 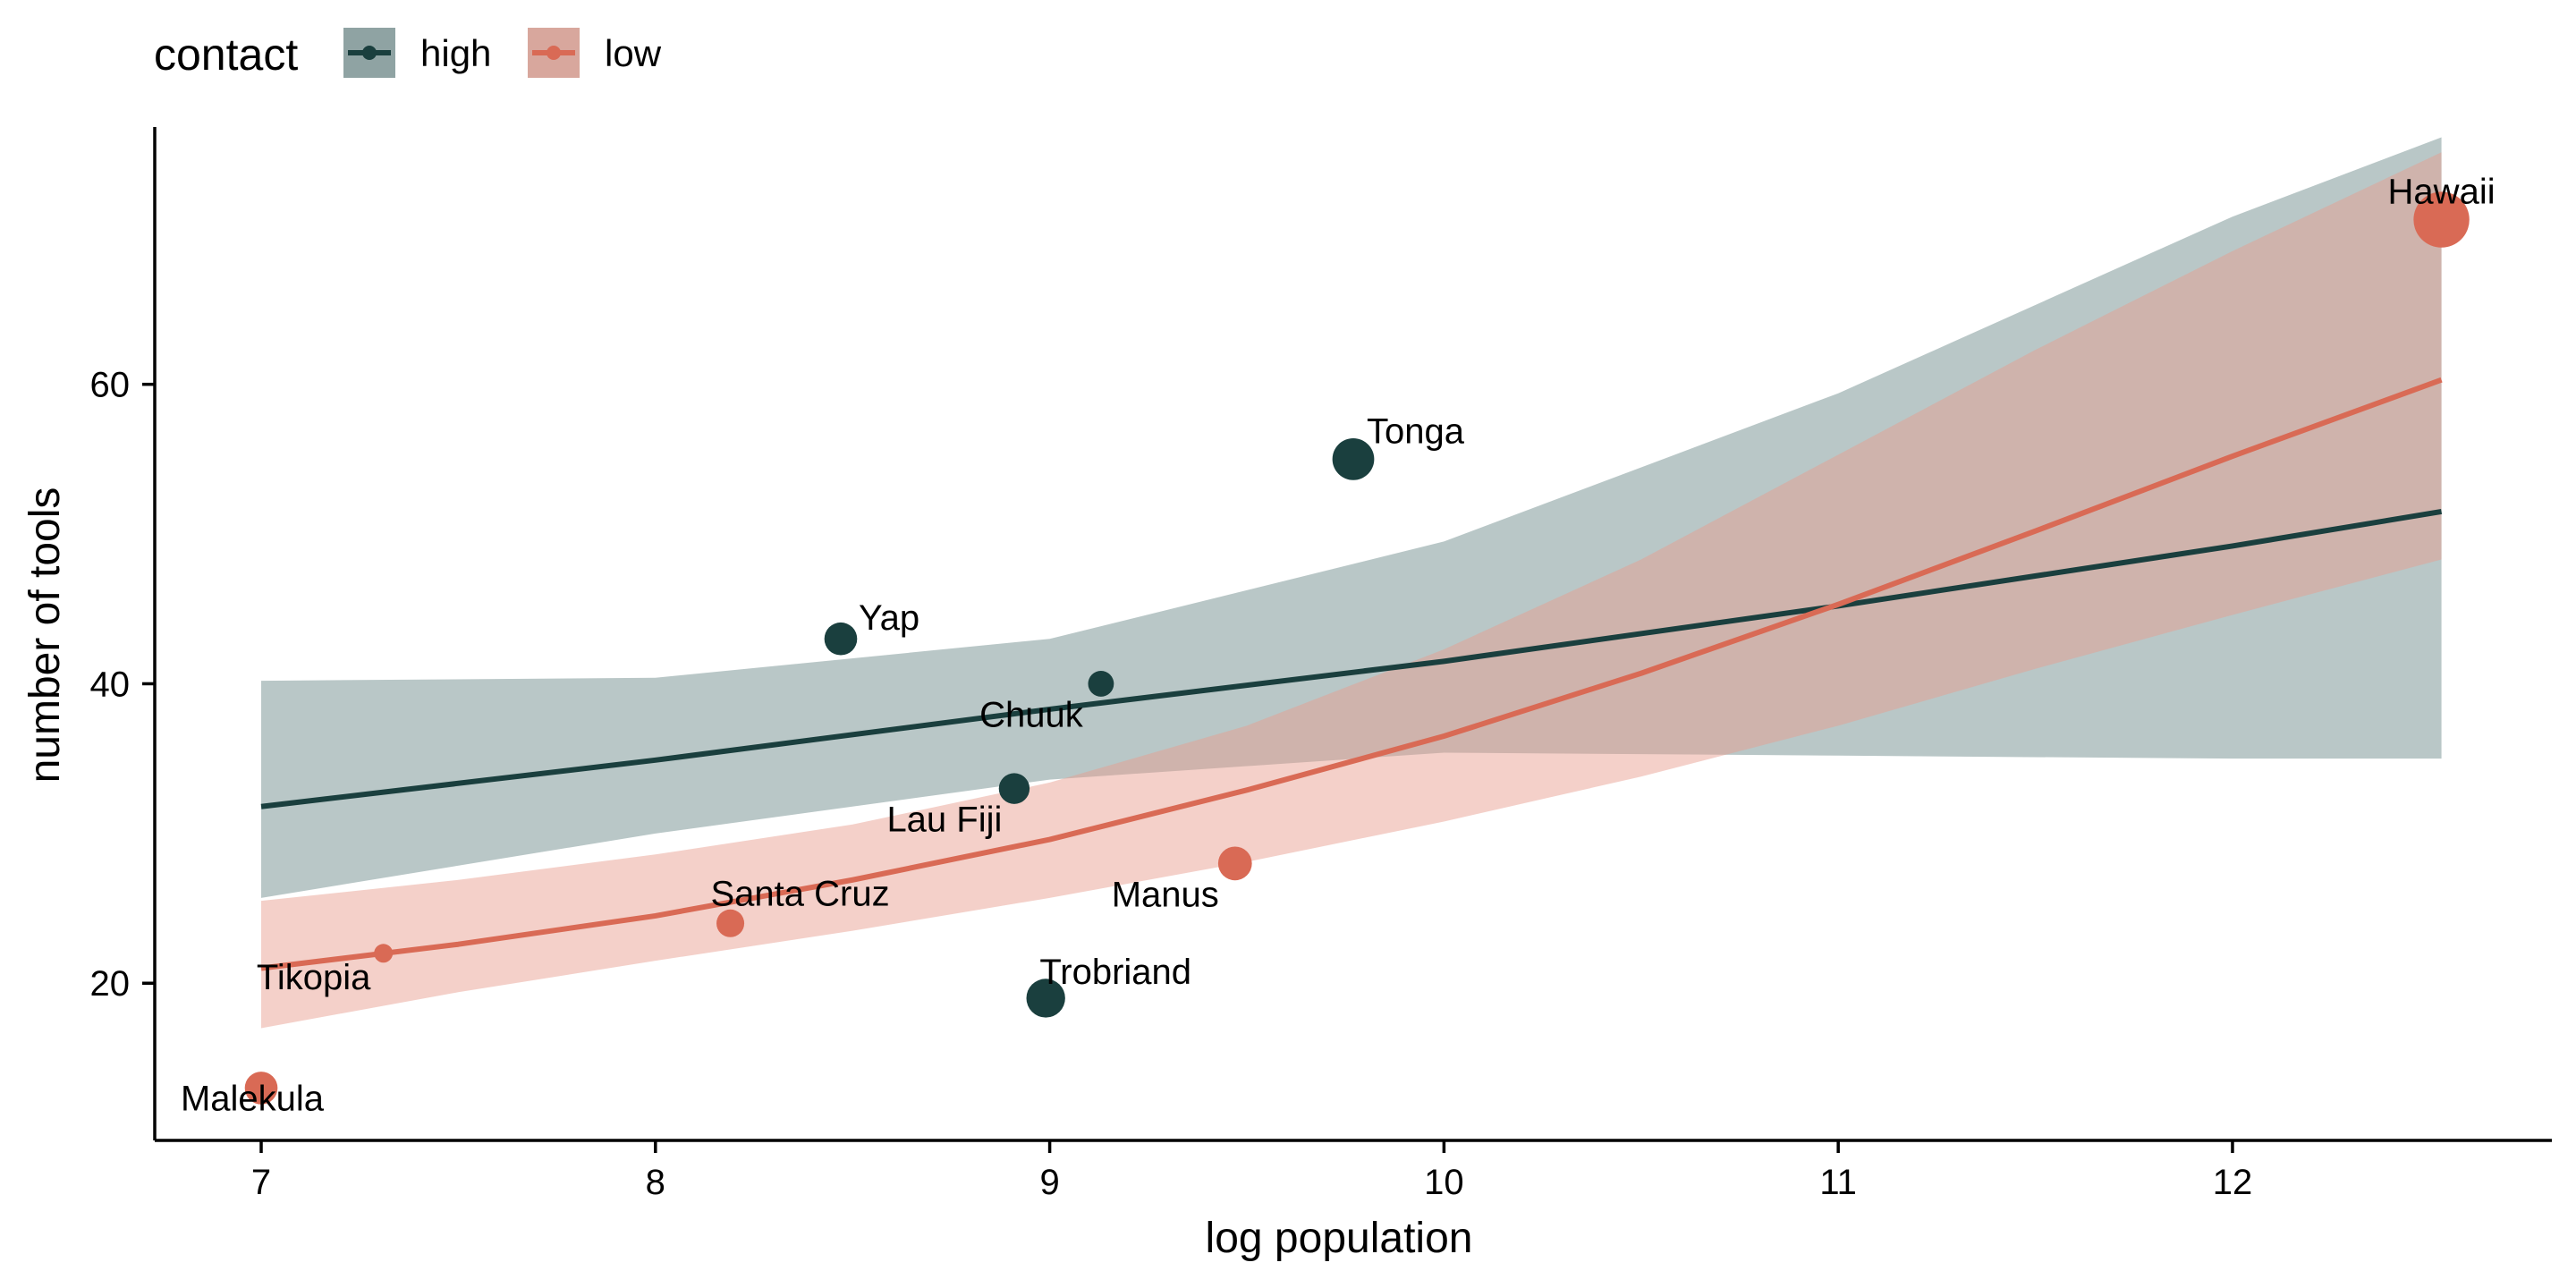 I want to click on x-tick-label-8: 8, so click(x=655, y=1182).